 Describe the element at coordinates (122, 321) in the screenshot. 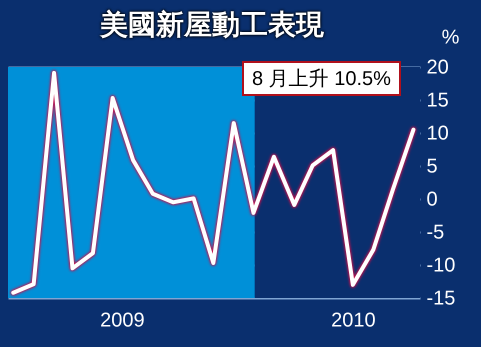

I see `x-tick-label: 2009` at that location.